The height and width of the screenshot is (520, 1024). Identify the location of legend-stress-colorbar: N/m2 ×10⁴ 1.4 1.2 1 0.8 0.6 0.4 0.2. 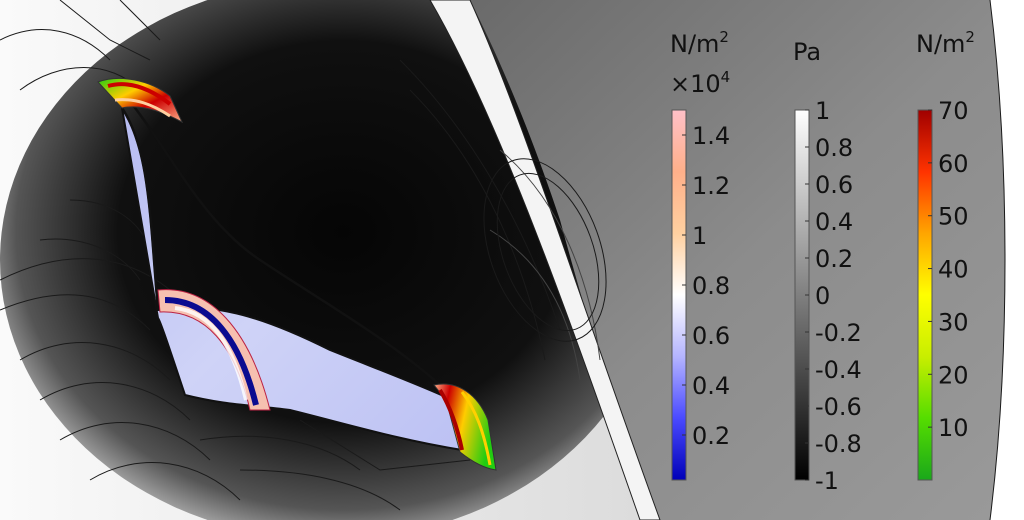
(700, 254).